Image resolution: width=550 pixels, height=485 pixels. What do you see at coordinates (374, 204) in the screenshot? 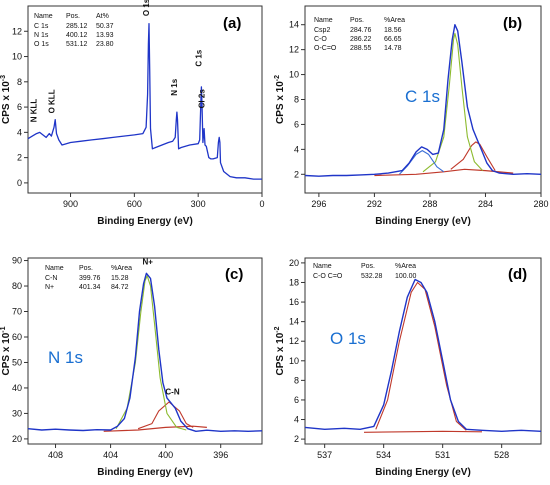
I see `x-tick-label: 292` at bounding box center [374, 204].